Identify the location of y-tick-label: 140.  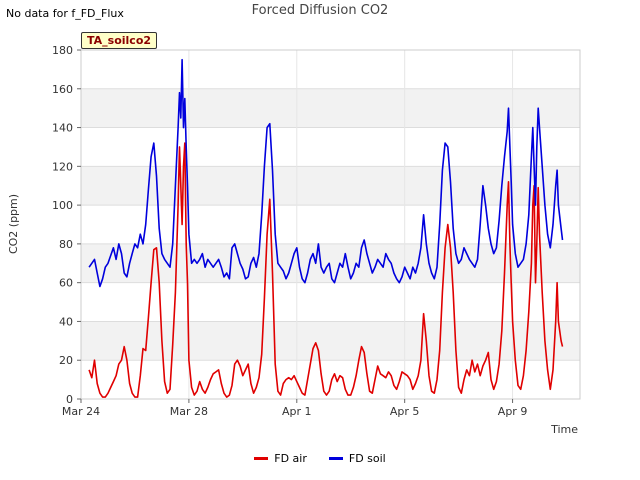
(62, 128).